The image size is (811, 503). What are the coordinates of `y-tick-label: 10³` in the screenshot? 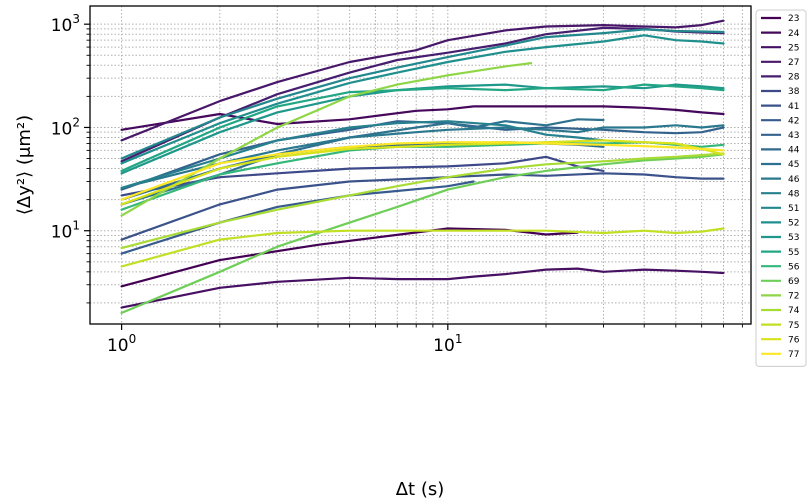 It's located at (65, 24).